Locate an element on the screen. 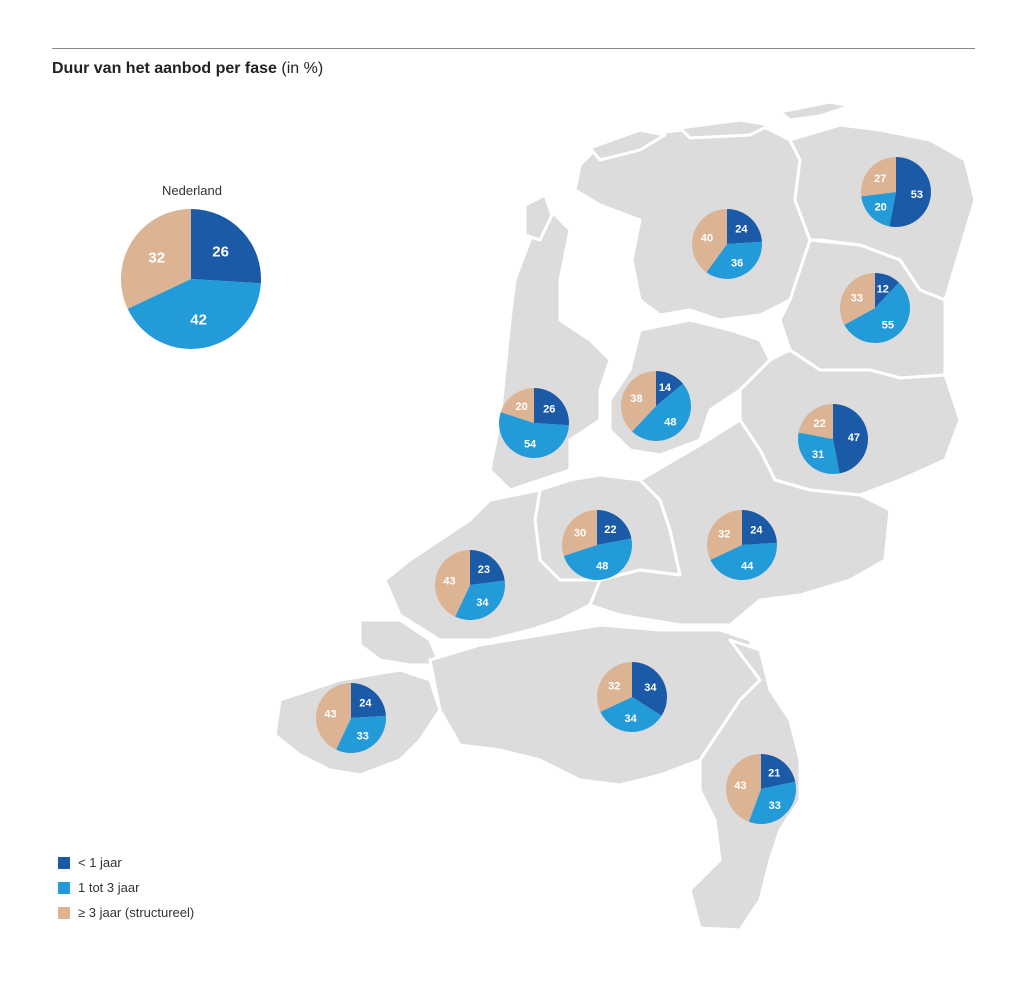 Image resolution: width=1024 pixels, height=995 pixels. region-pie-10-label-mid: 33 is located at coordinates (363, 736).